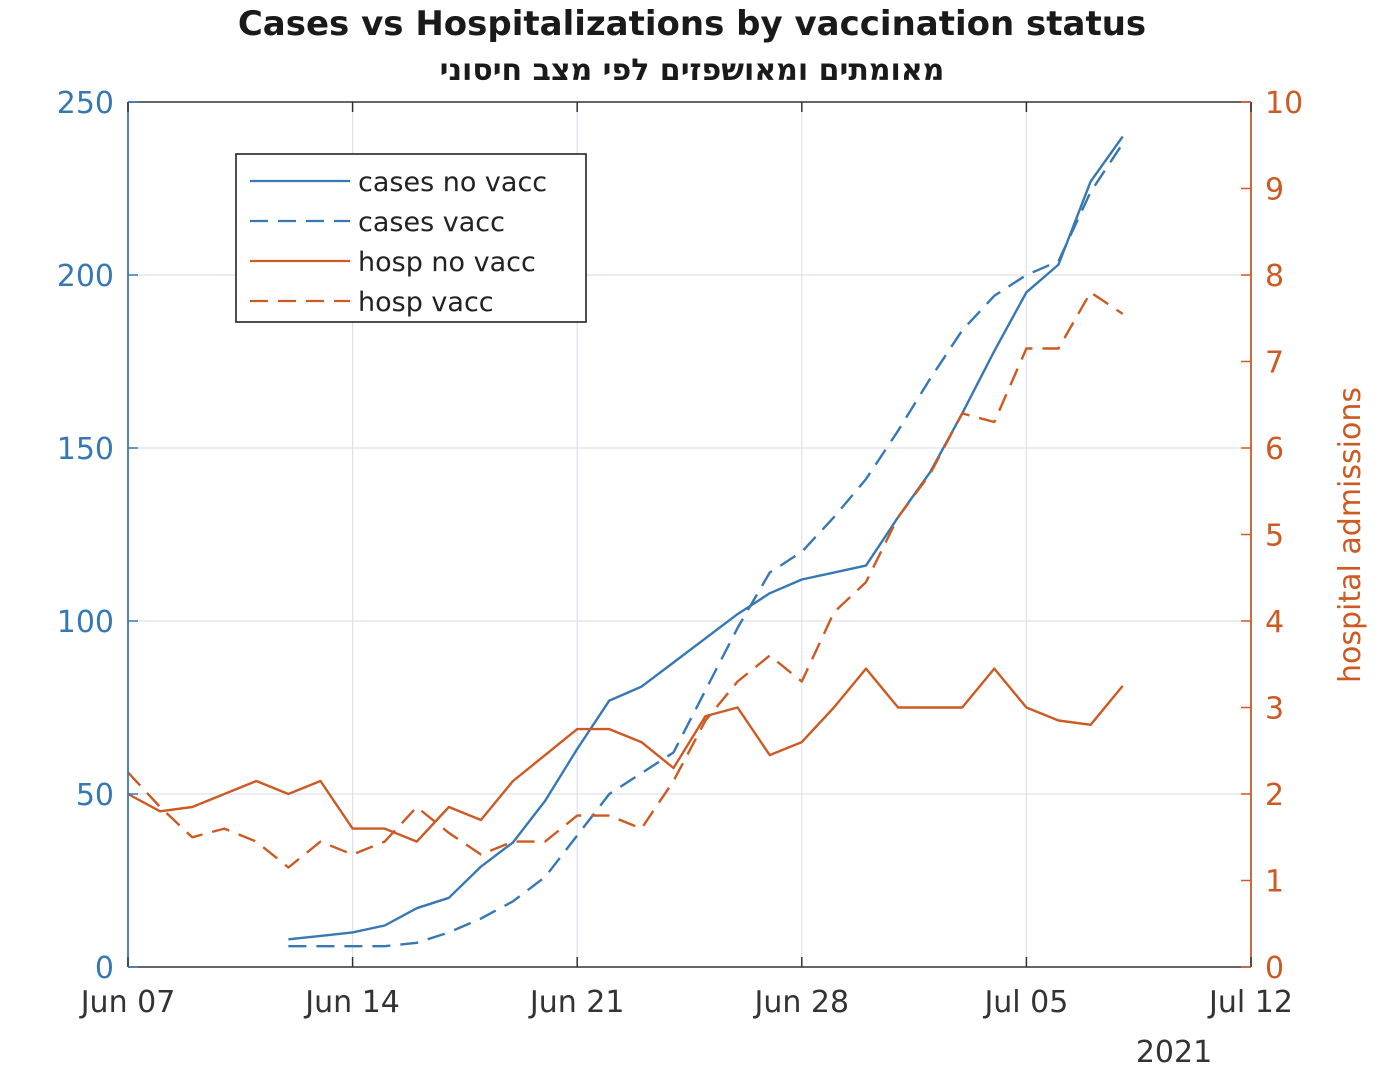 The image size is (1387, 1083). Describe the element at coordinates (426, 302) in the screenshot. I see `legend-label: hosp vacc` at that location.